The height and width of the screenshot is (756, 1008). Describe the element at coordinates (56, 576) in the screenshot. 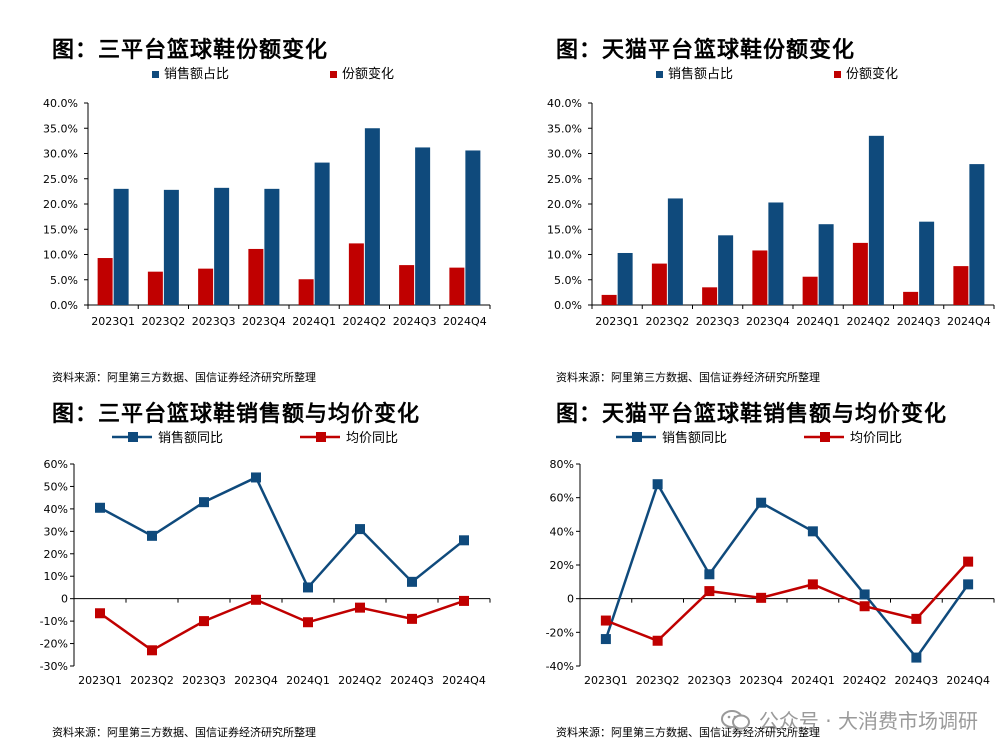

I see `y-tick-label: 10%` at that location.